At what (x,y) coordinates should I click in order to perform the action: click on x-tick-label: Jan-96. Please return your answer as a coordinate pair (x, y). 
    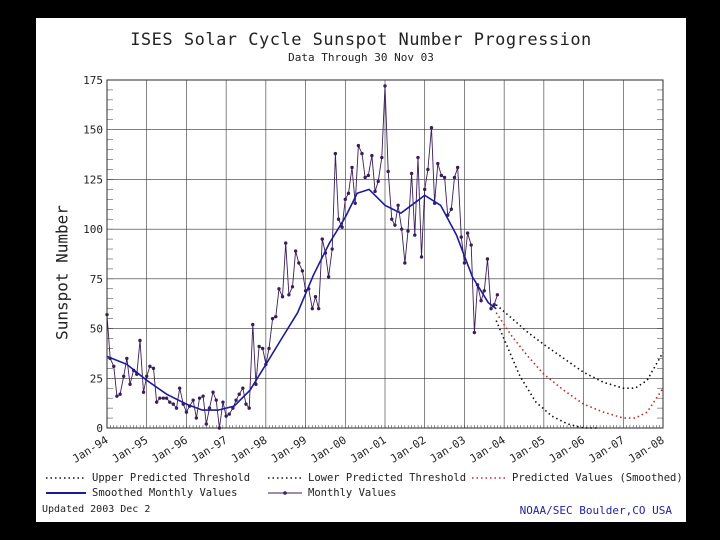
    Looking at the image, I should click on (169, 450).